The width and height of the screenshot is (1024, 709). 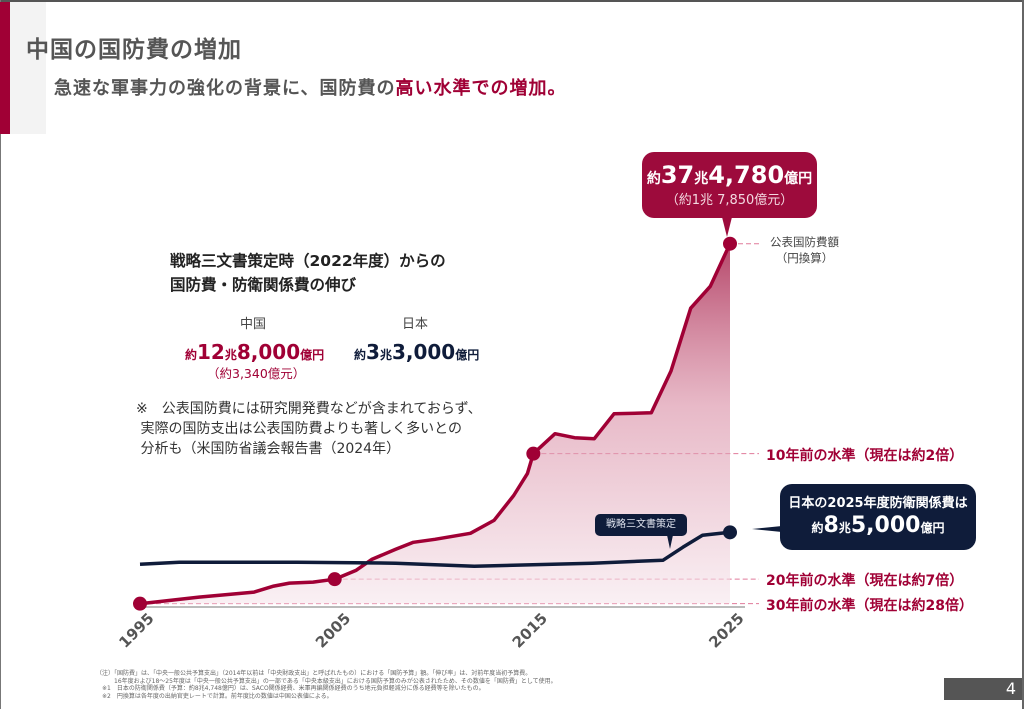 I want to click on japan-callout-heading: 日本の2025年度防衛関係費は, so click(x=878, y=503).